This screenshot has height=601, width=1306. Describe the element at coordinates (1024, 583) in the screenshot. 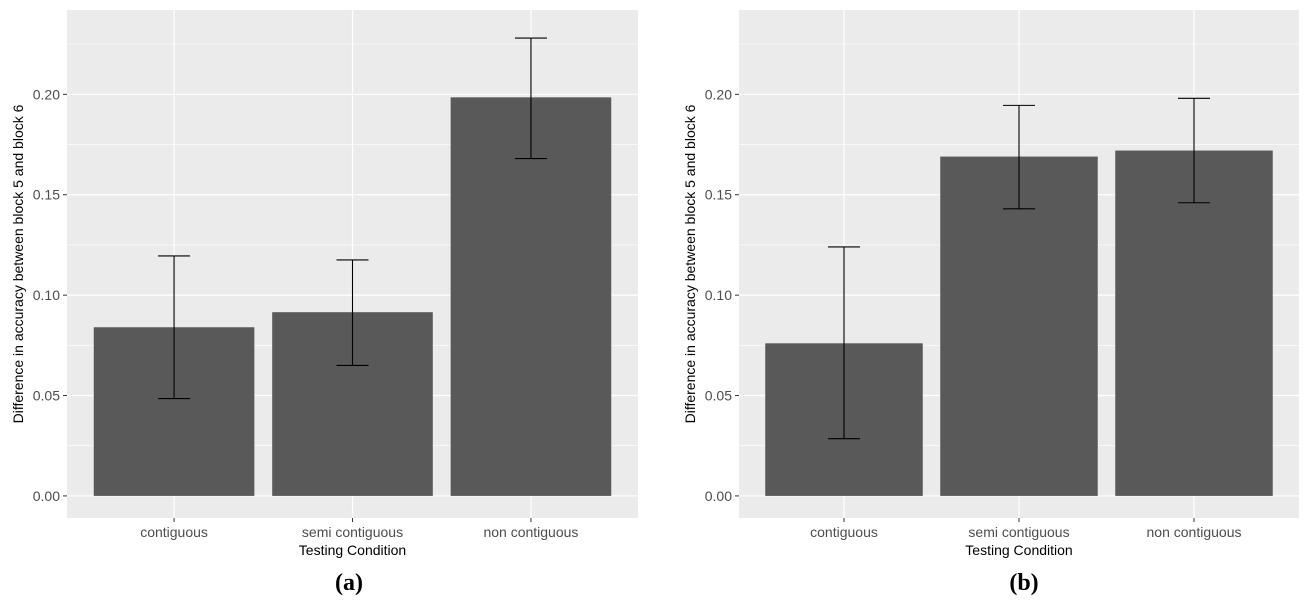

I see `panel-label-b: (b)` at that location.